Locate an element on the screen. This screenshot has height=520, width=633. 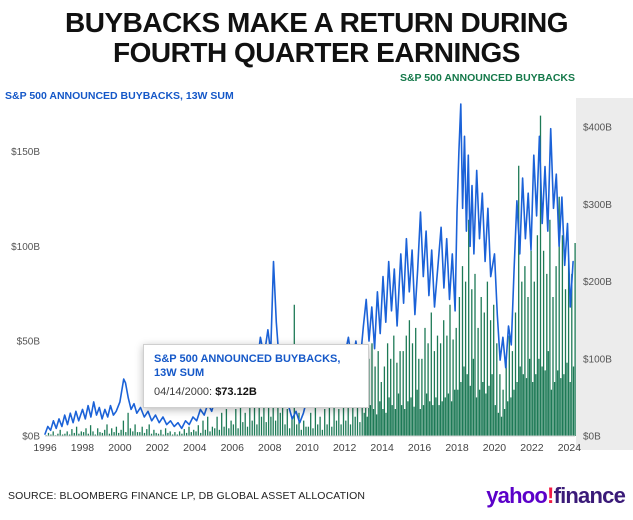
right-axis-title: S&P 500 ANNOUNCED BUYBACKS is located at coordinates (487, 78).